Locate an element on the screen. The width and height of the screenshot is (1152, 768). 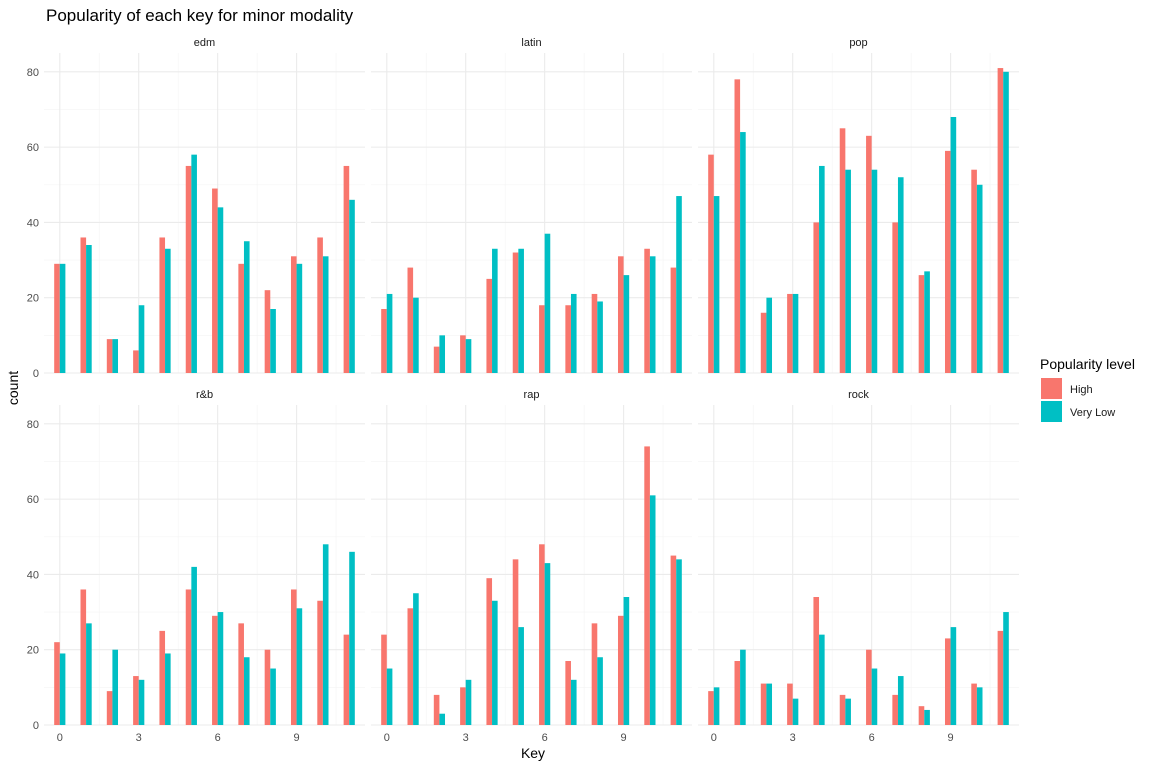
x-tick-label: 6 is located at coordinates (545, 738).